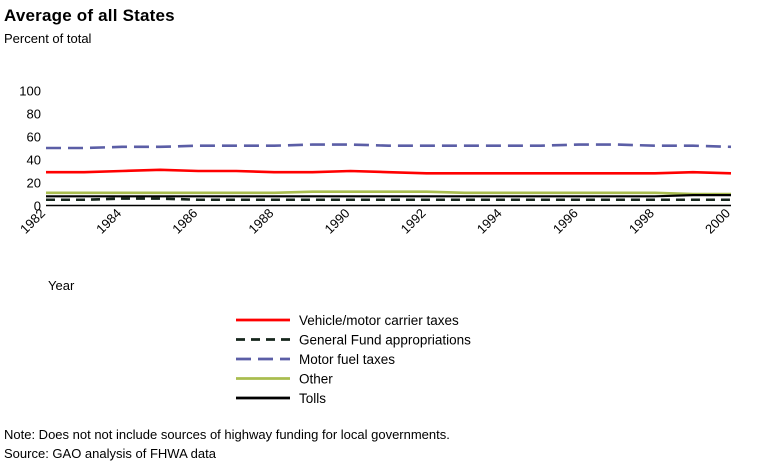 The image size is (760, 475). I want to click on x-tick-label: 1998, so click(641, 221).